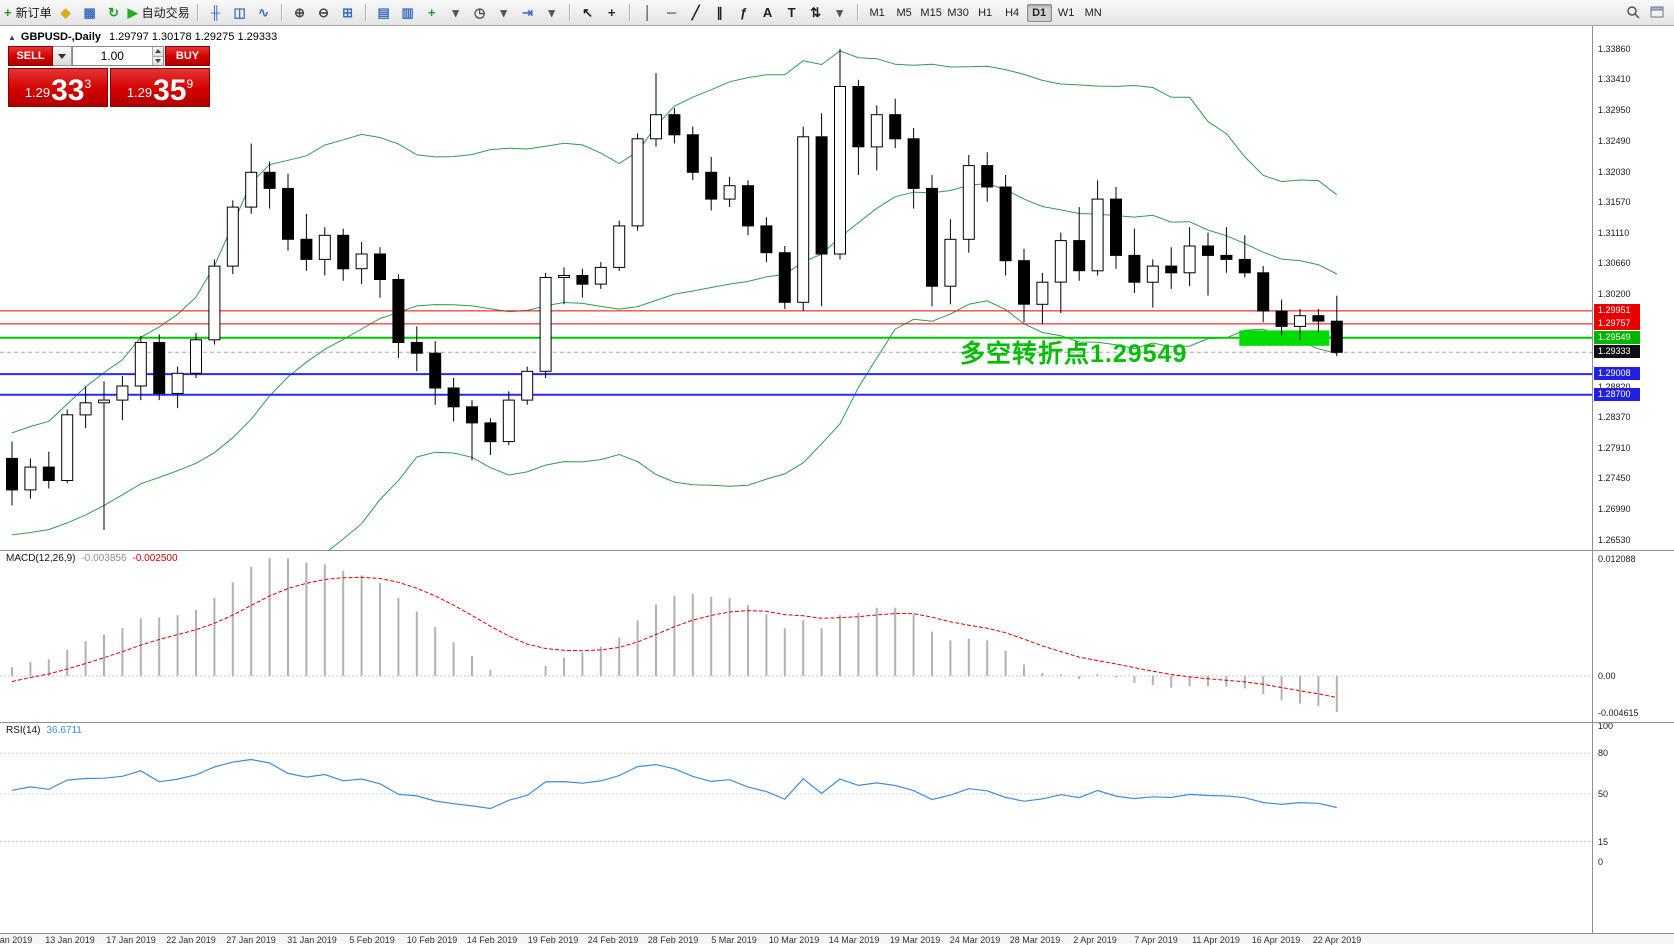 The height and width of the screenshot is (945, 1674). I want to click on volume-decrease-button, so click(157, 60).